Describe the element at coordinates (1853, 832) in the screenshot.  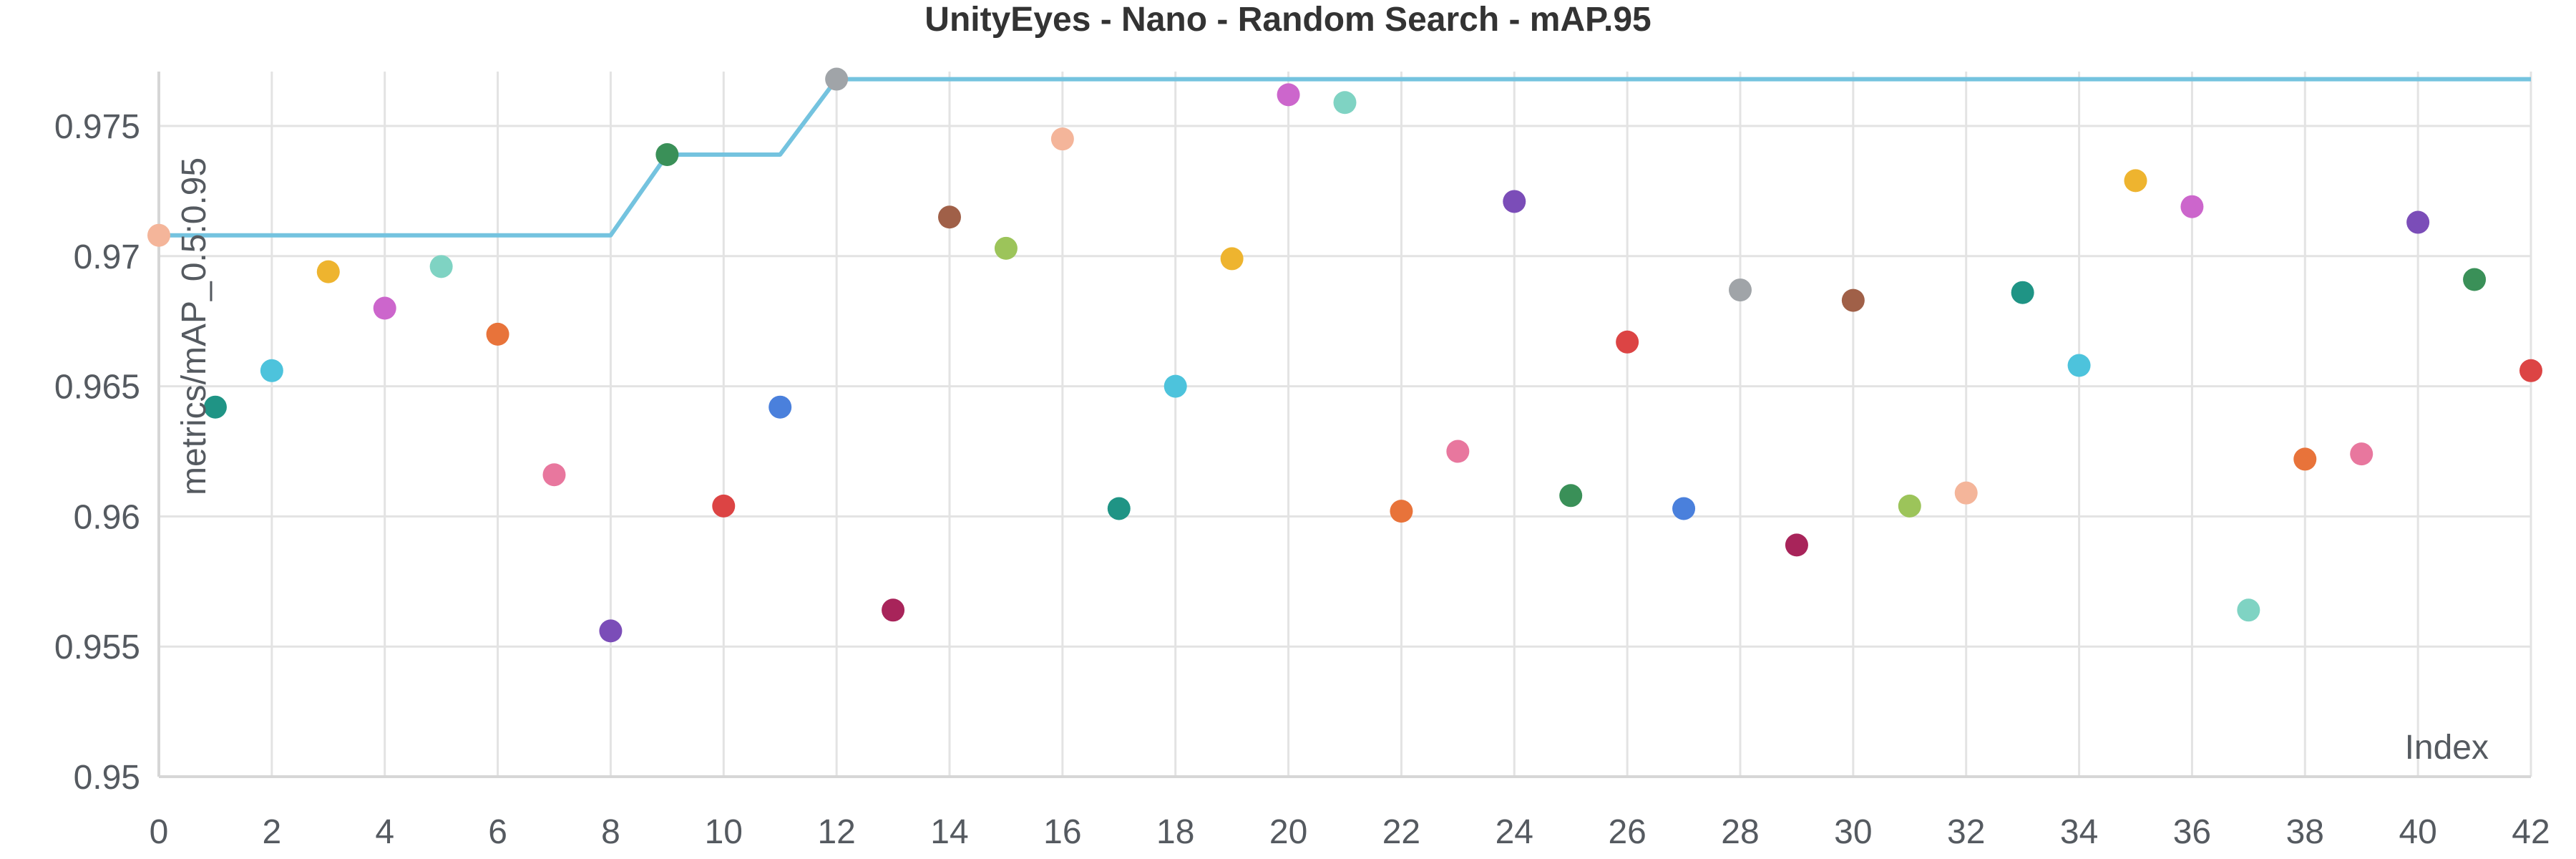
I see `x-tick-label: 30` at that location.